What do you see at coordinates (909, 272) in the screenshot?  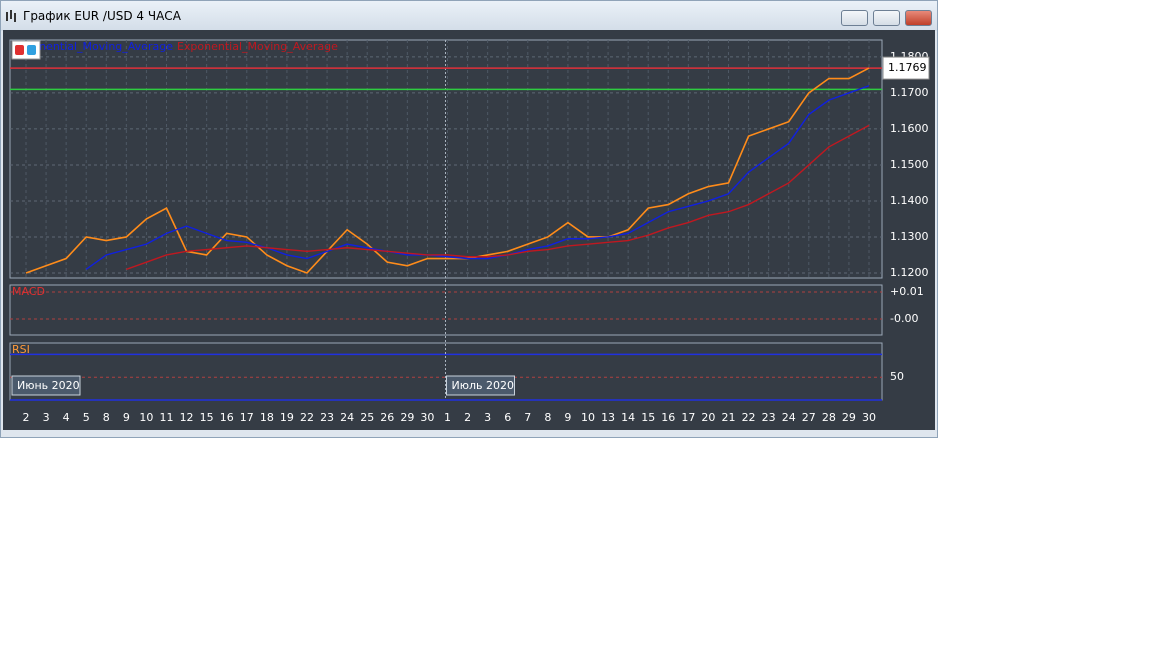 I see `y-tick-label: 1.1200` at bounding box center [909, 272].